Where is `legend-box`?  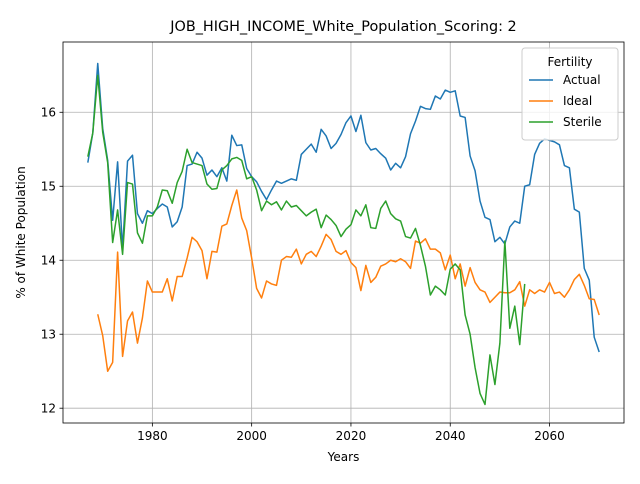 legend-box is located at coordinates (570, 94).